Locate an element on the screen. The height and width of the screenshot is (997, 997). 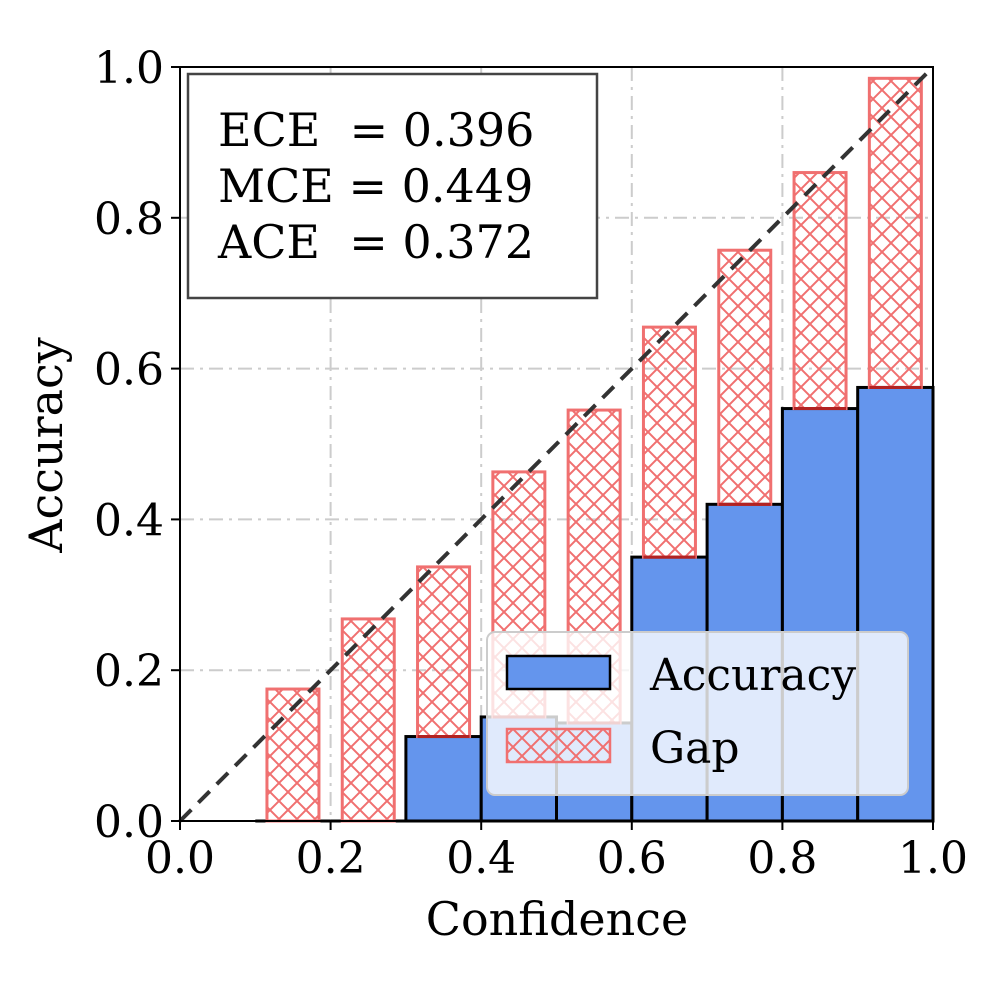
x-tick-label: 0.0 is located at coordinates (180, 858).